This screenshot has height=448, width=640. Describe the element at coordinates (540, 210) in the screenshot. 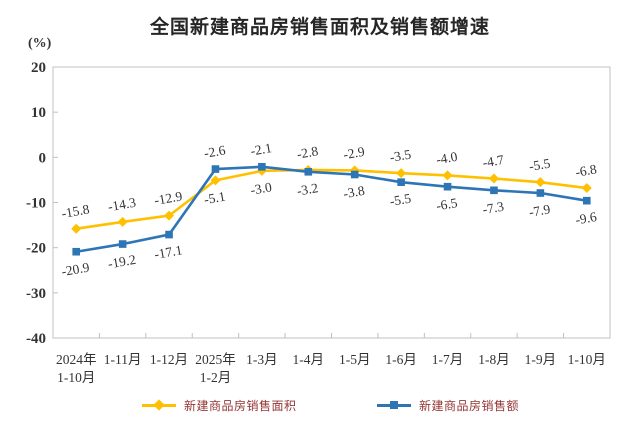

I see `data-label: -7.9` at that location.